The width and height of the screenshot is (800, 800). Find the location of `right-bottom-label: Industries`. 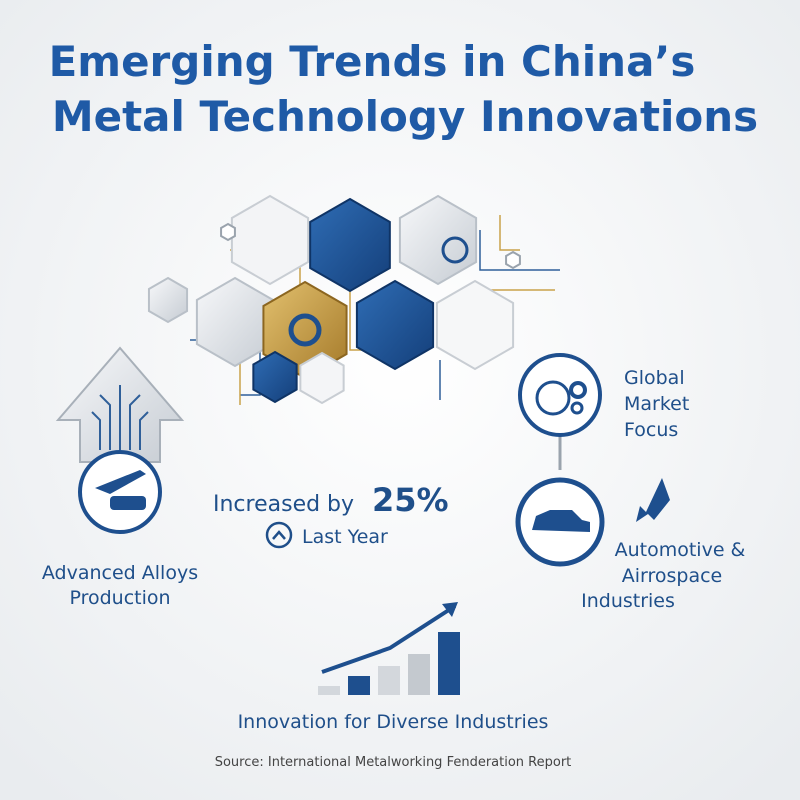

right-bottom-label: Industries is located at coordinates (628, 601).